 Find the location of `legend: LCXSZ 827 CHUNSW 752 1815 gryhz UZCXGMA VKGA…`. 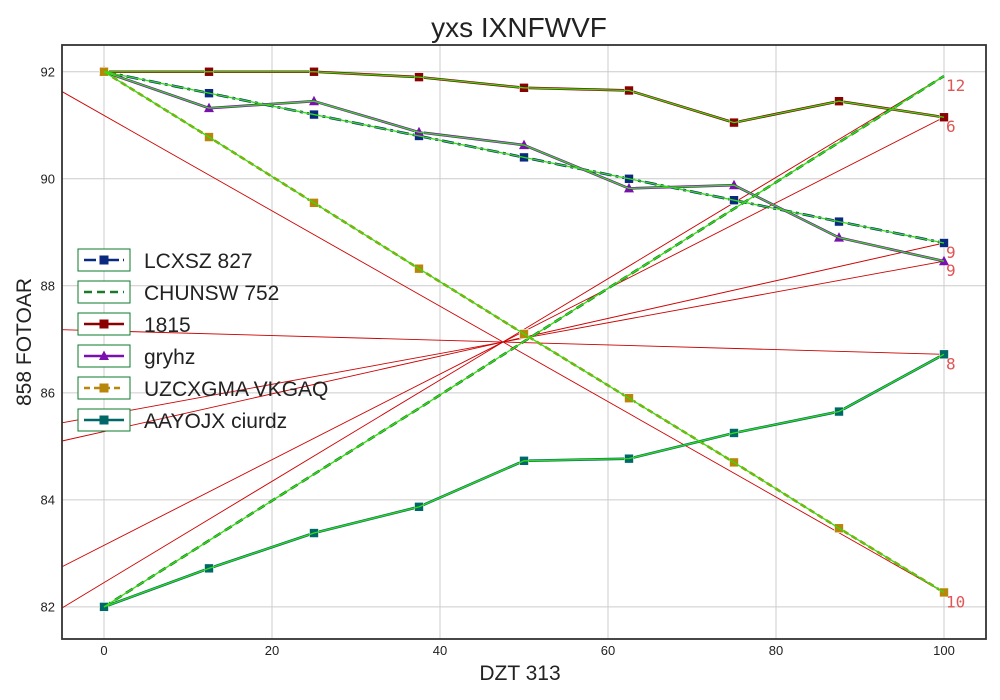

legend: LCXSZ 827 CHUNSW 752 1815 gryhz UZCXGMA VKGA… is located at coordinates (202, 340).